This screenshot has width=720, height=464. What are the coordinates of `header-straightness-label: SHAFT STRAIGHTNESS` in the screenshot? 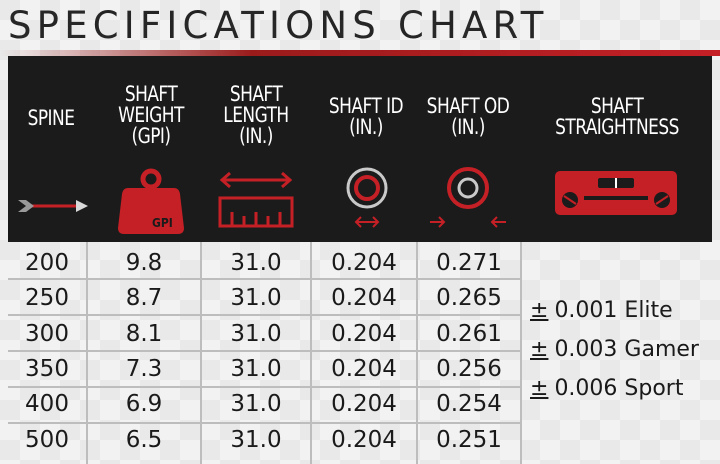 It's located at (617, 116).